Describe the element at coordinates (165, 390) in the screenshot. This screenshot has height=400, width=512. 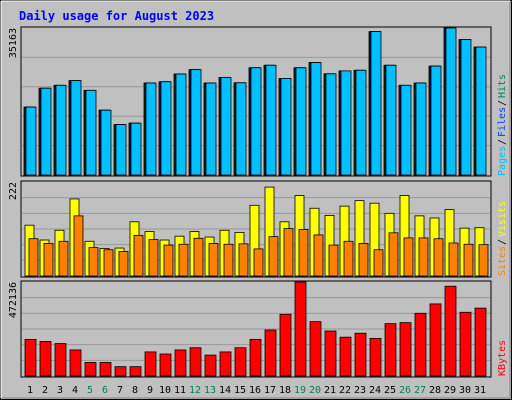
I see `x-tick-label: 10` at that location.